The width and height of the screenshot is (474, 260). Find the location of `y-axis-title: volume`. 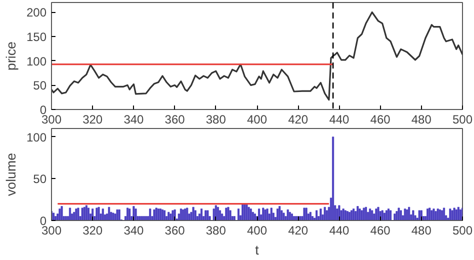

y-axis-title: volume is located at coordinates (10, 174).